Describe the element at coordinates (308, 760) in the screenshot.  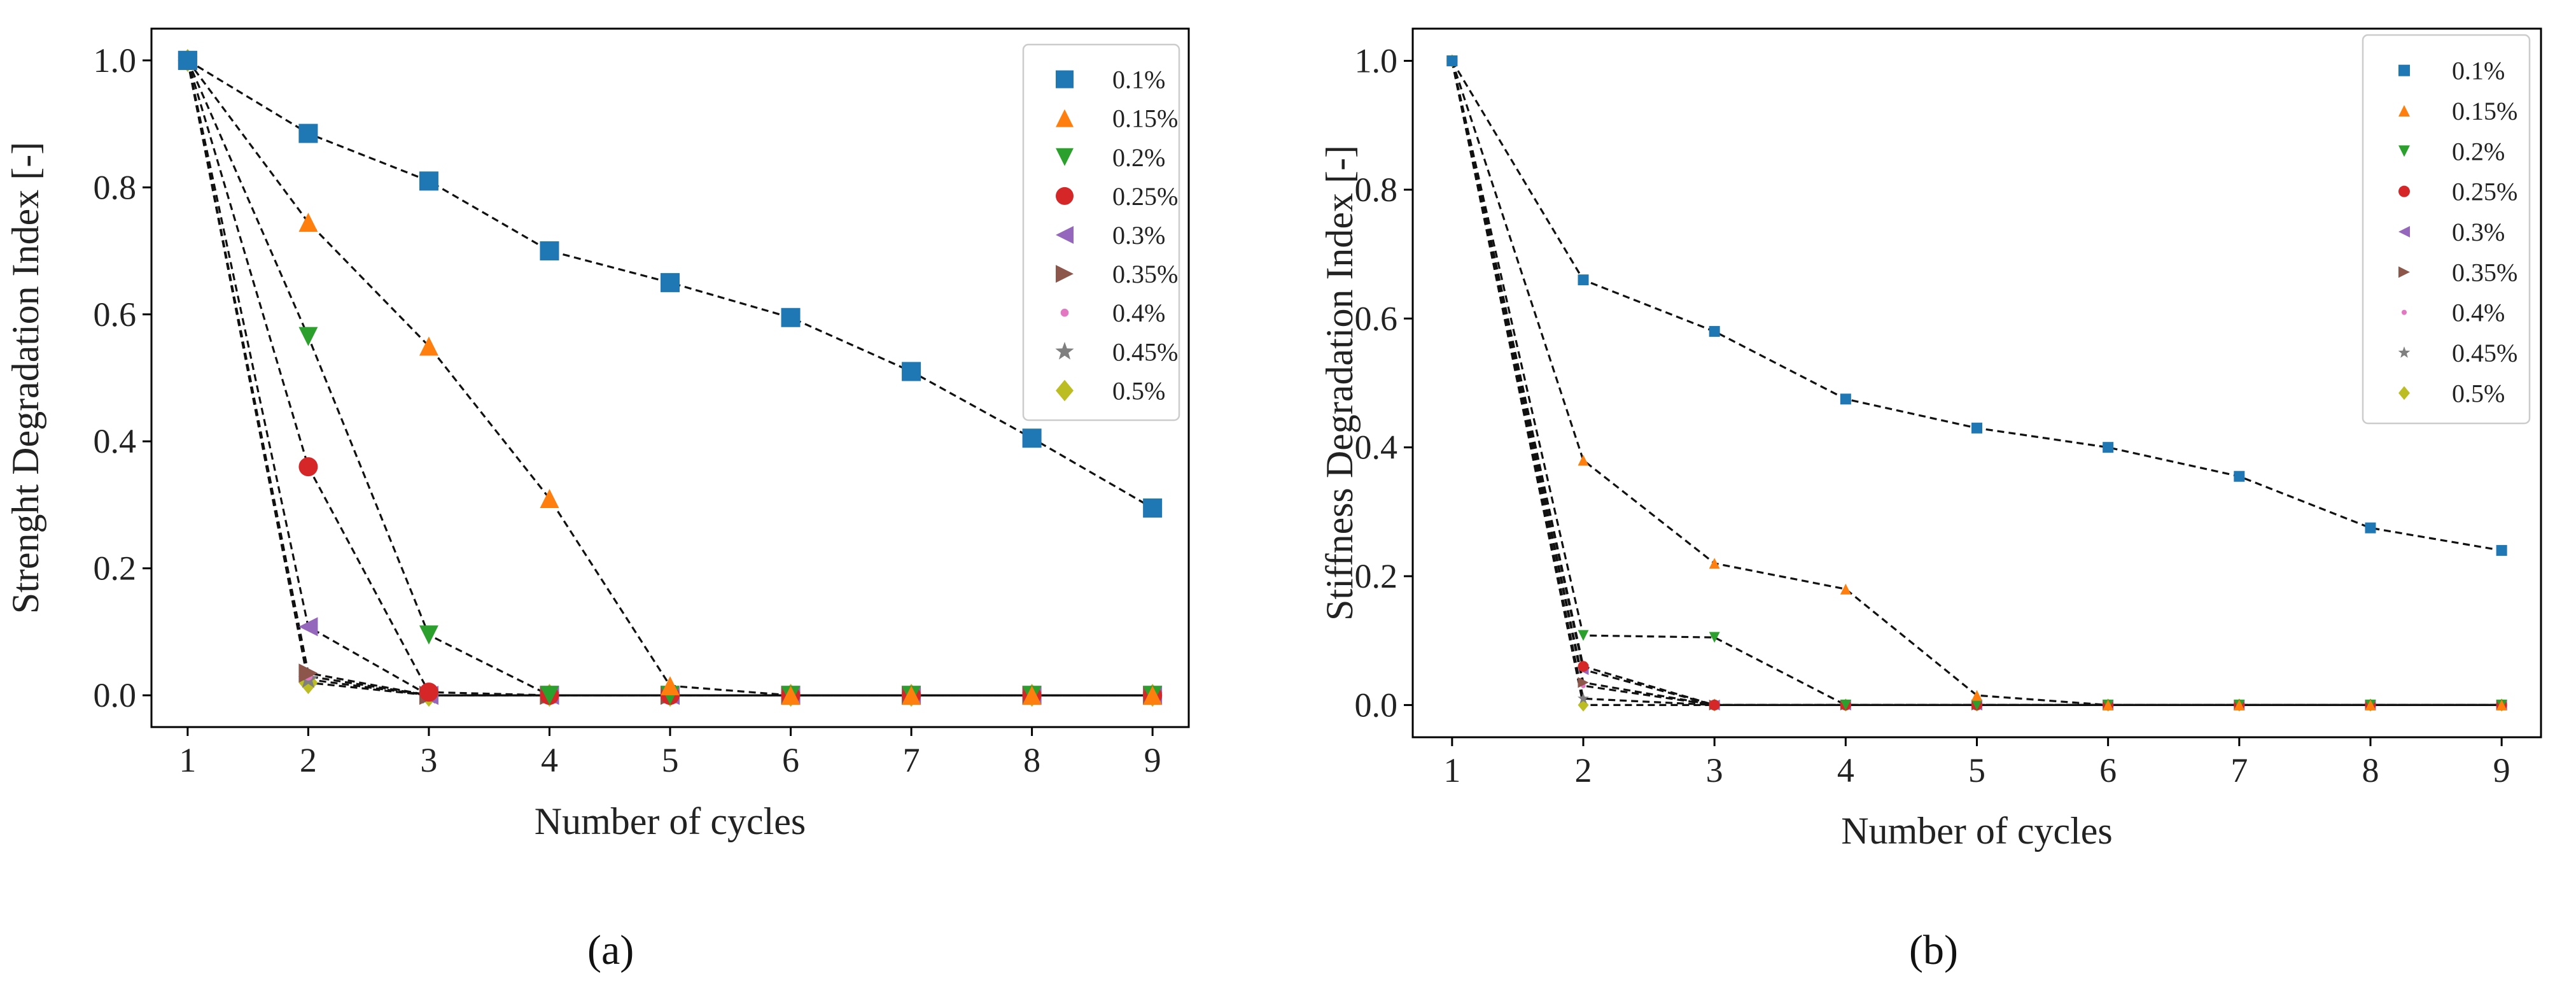
I see `x-tick-label: 2` at that location.